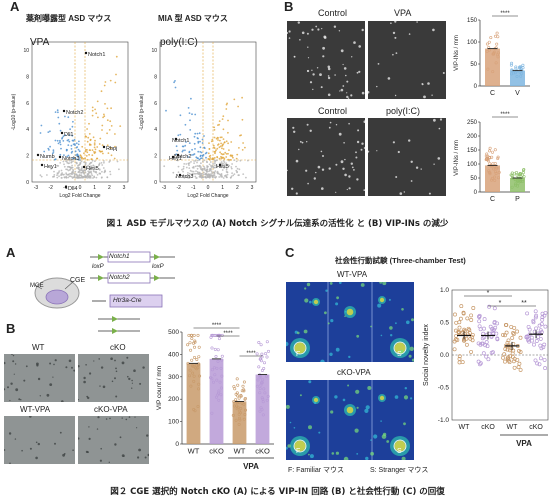 This screenshot has width=555, height=502. Describe the element at coordinates (62, 133) in the screenshot. I see `gene-point` at that location.